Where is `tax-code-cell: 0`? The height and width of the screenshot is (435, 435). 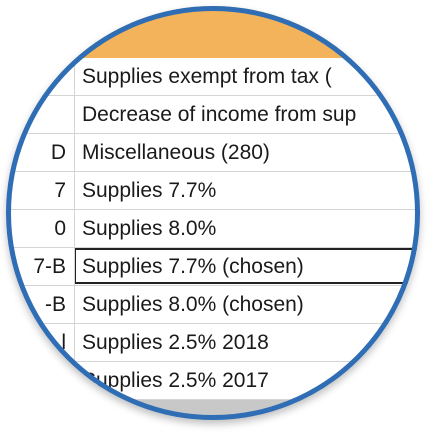
tax-code-cell: 0 is located at coordinates (36, 228).